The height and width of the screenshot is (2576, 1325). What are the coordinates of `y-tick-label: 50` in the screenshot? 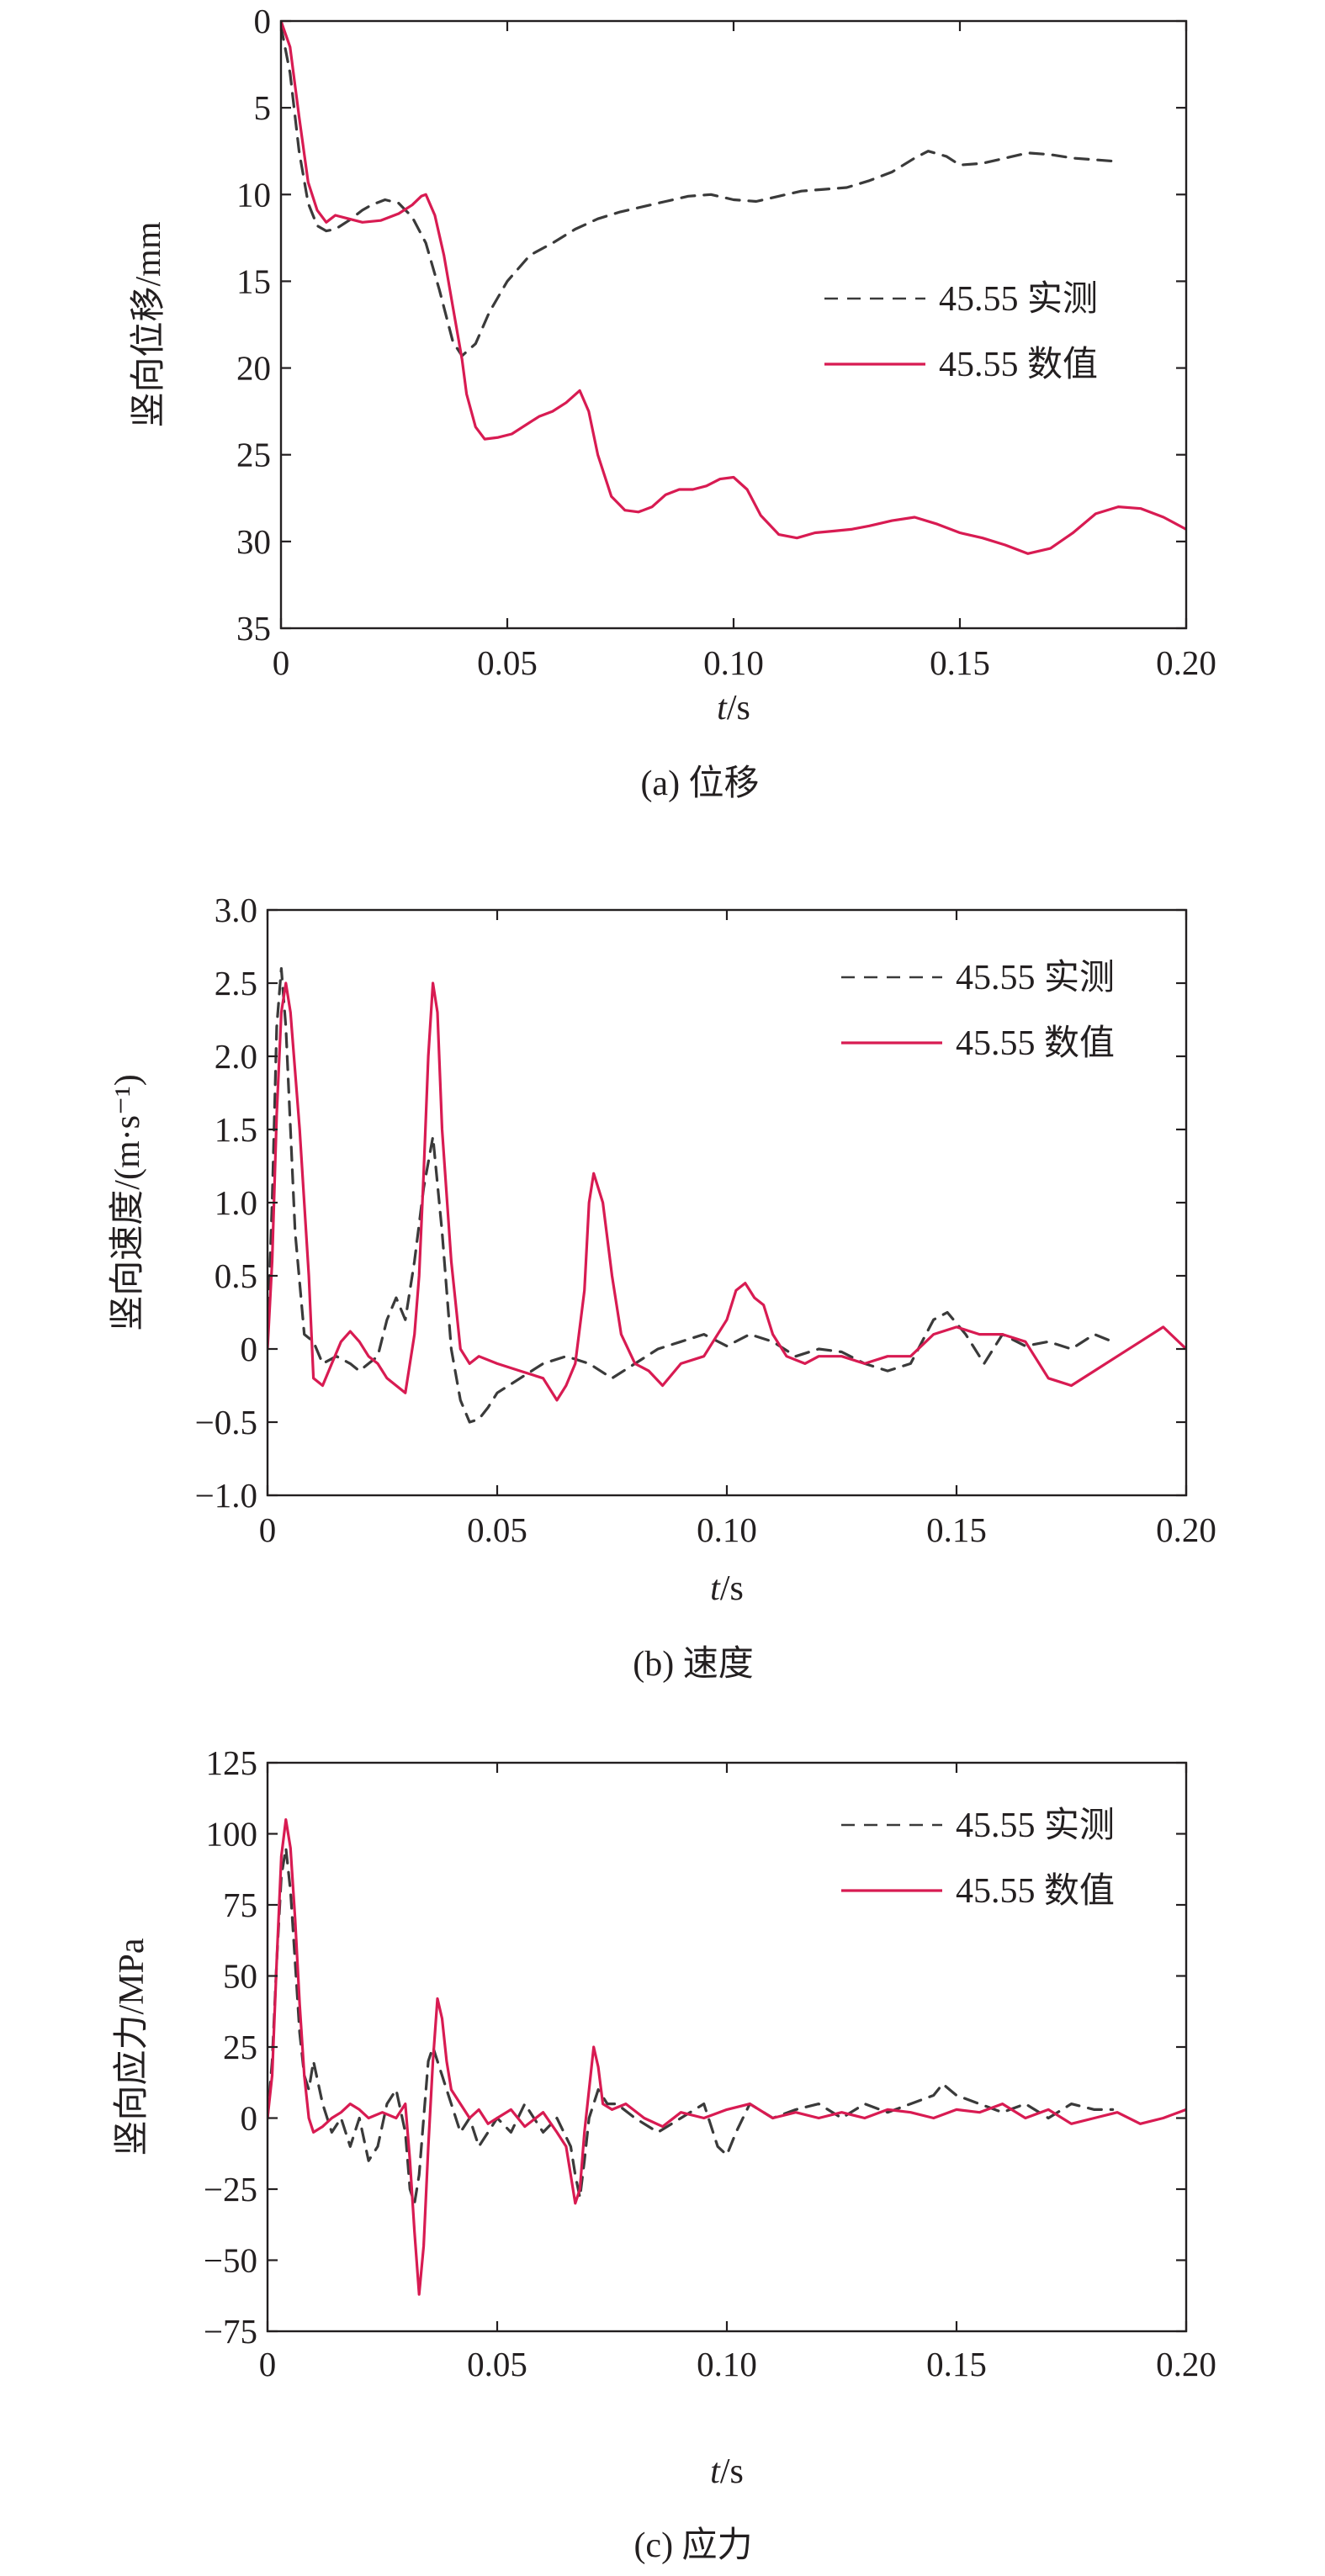 It's located at (240, 1976).